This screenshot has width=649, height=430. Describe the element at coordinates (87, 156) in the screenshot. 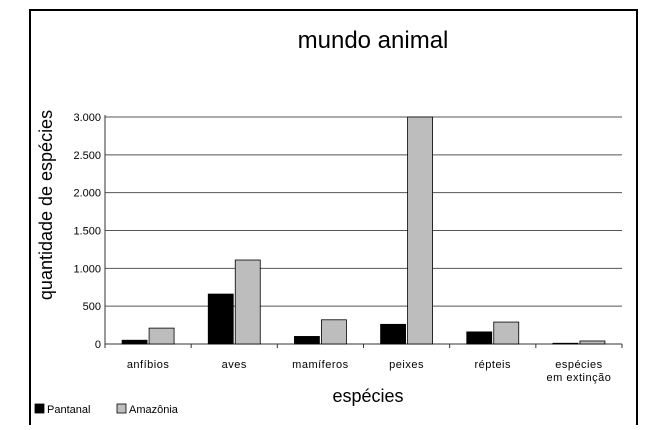

I see `y-tick-label: 2.500` at that location.